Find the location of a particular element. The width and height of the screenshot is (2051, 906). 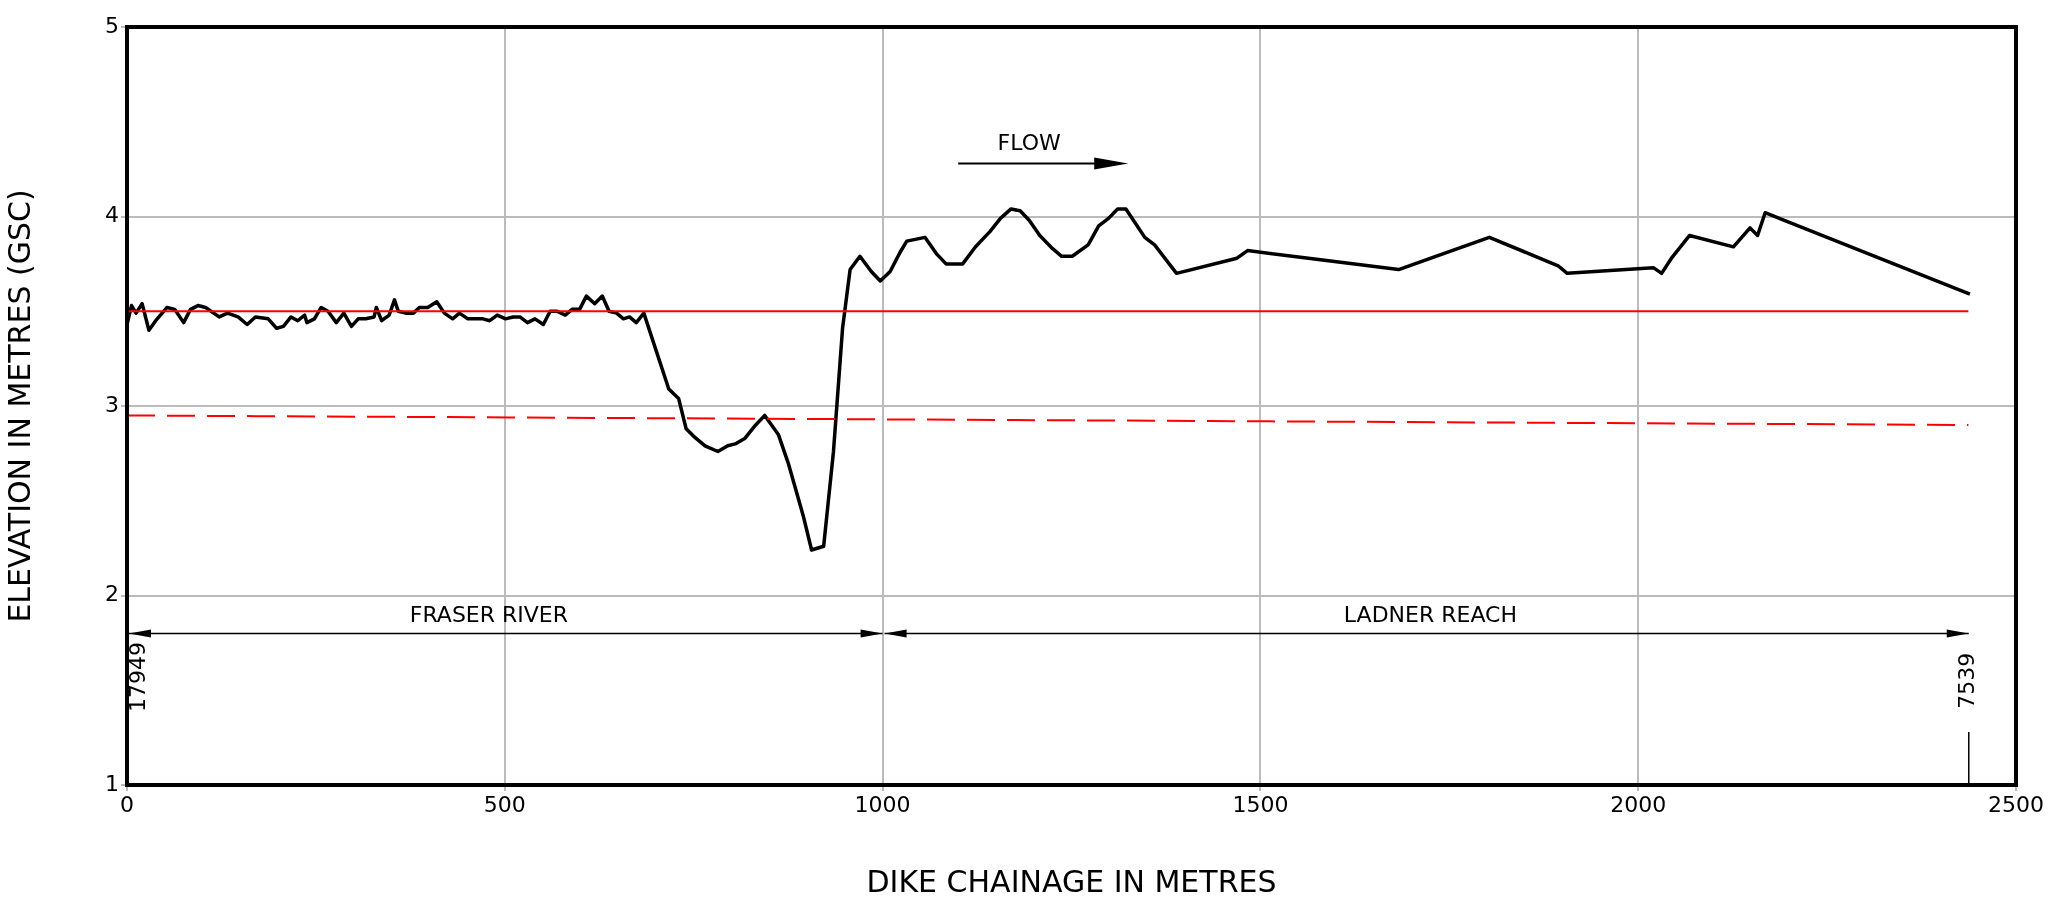

annotation: LADNER REACH is located at coordinates (1430, 615).